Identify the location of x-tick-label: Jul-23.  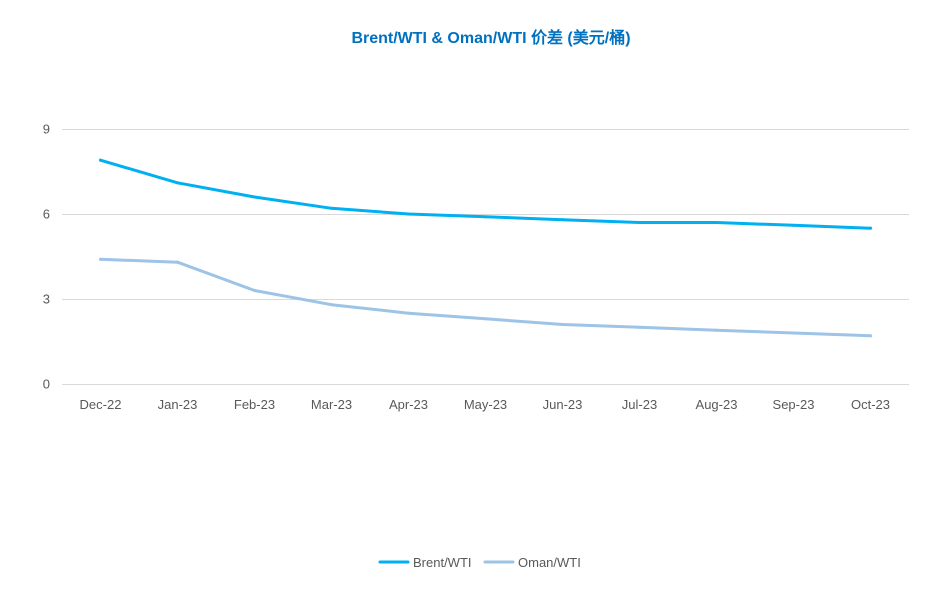
(639, 404).